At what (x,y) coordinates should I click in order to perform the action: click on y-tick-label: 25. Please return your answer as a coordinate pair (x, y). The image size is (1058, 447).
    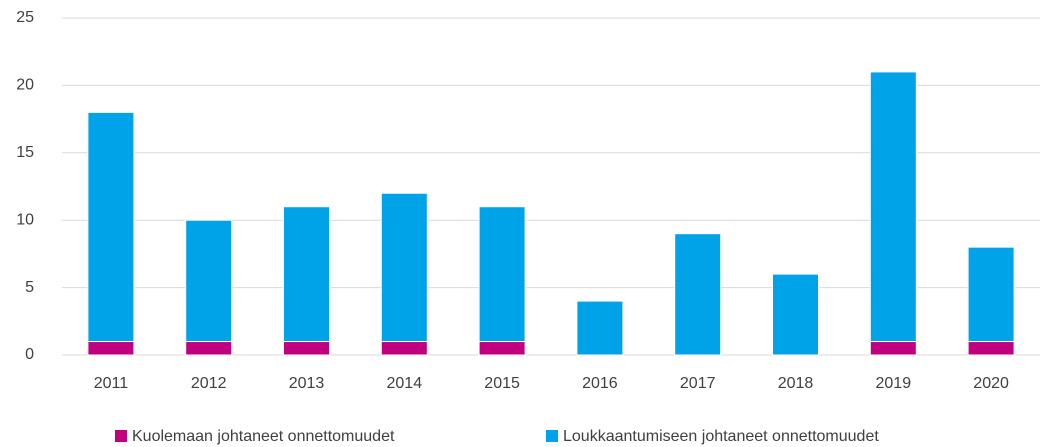
    Looking at the image, I should click on (25, 17).